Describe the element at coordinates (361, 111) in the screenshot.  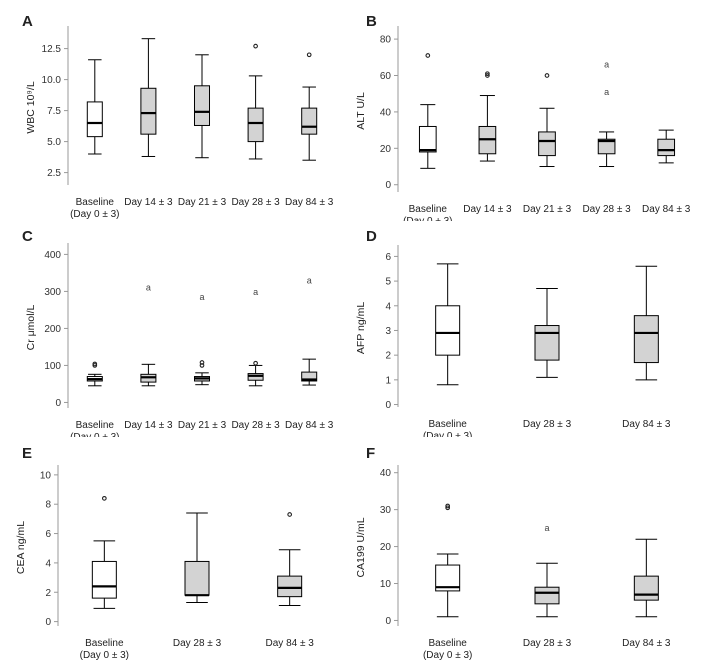
I see `y-axis-label: ALT U/L` at that location.